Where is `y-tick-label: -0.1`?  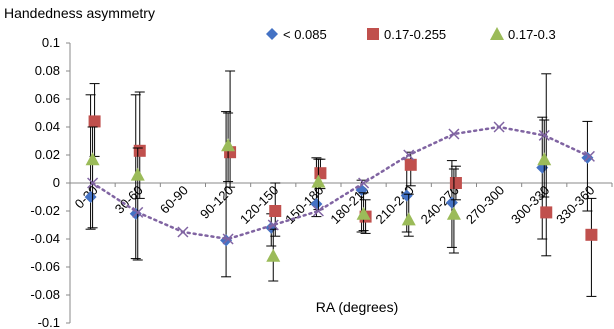
y-tick-label: -0.1 is located at coordinates (49, 322).